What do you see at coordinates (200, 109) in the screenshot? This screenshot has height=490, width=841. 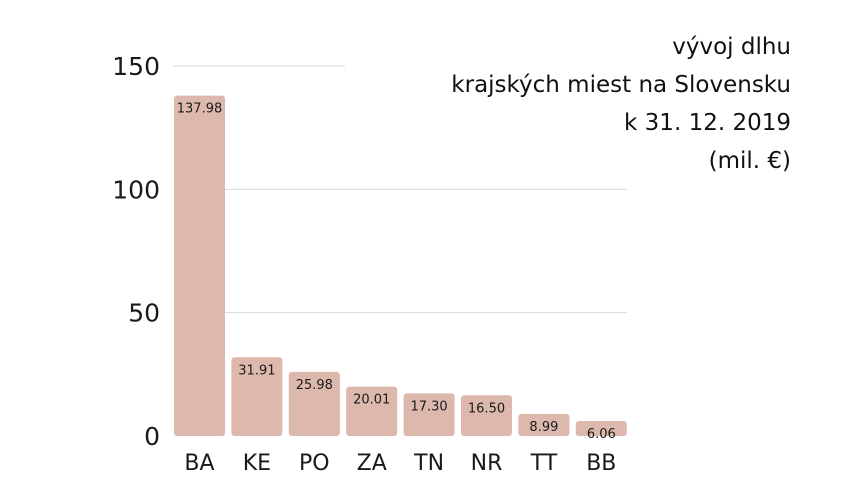 I see `bar-value-label: 137.98` at bounding box center [200, 109].